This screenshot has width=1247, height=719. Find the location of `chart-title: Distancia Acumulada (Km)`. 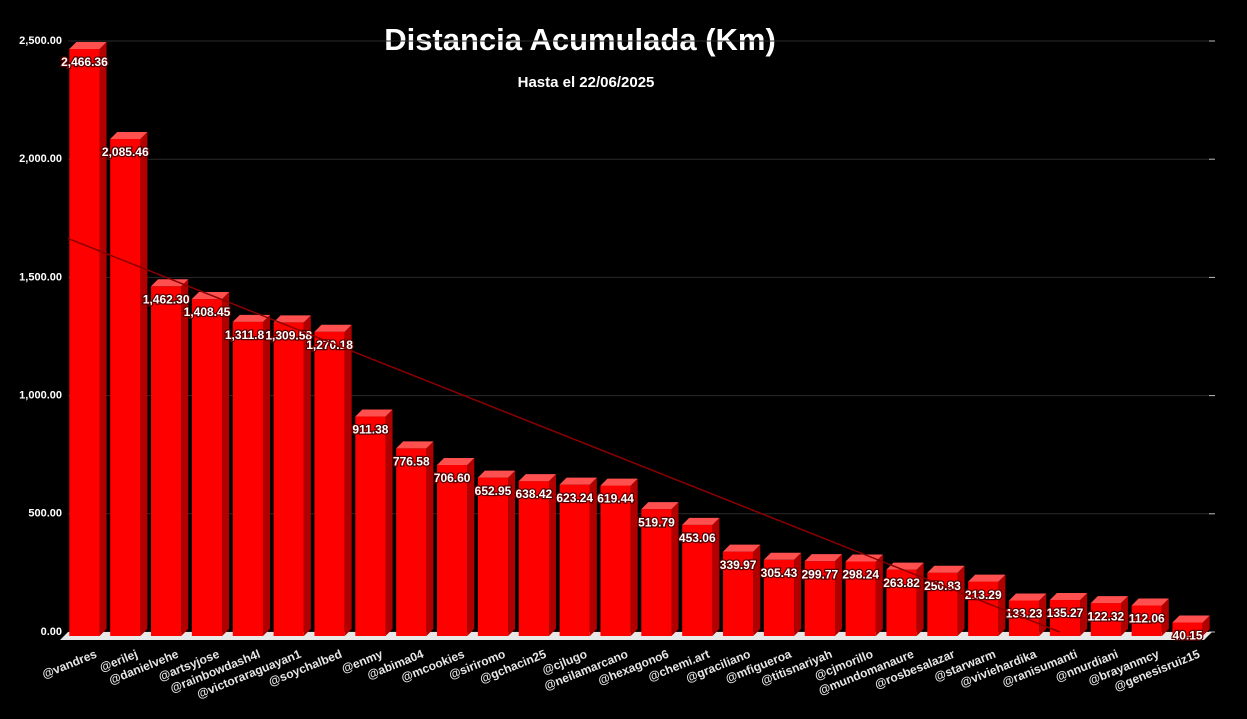

chart-title: Distancia Acumulada (Km) is located at coordinates (580, 39).